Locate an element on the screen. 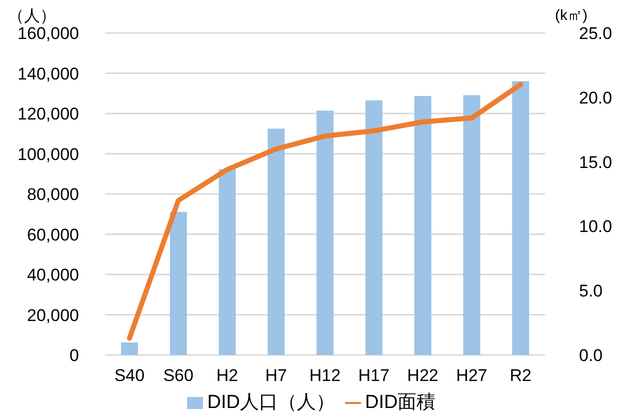 This screenshot has width=633, height=419. x-tick-label: H12 is located at coordinates (325, 376).